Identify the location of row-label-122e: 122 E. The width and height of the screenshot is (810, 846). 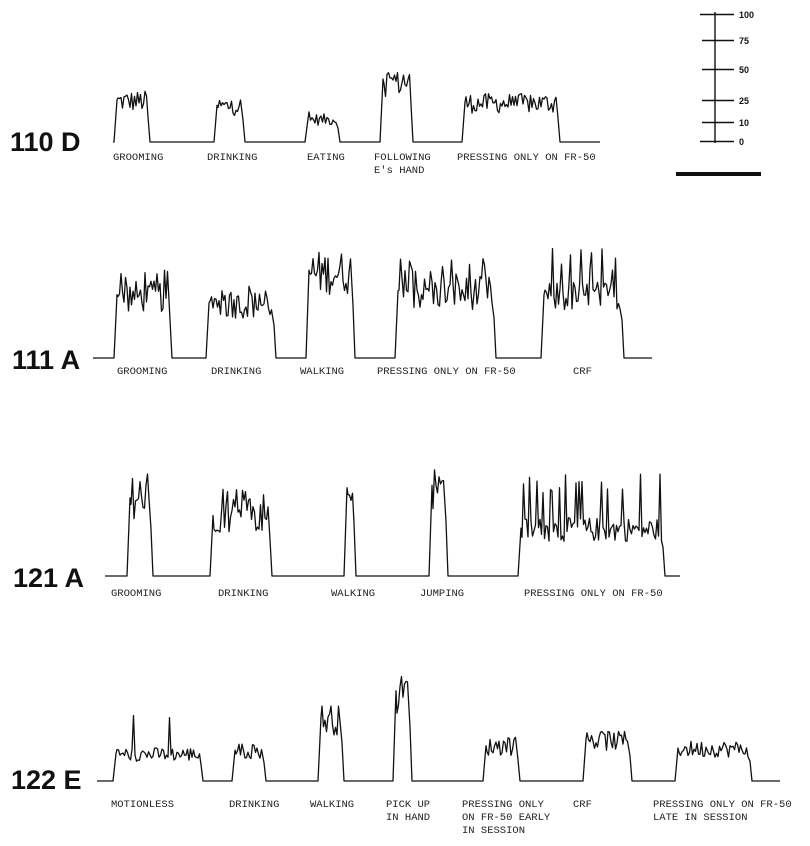
(46, 780).